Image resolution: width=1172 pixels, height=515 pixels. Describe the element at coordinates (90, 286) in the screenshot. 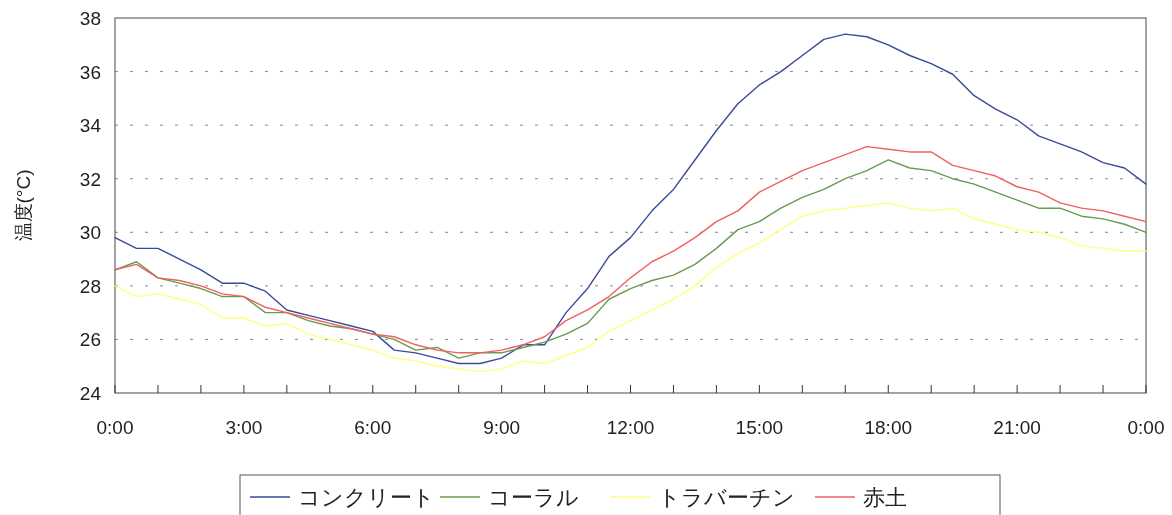

I see `y-tick-label: 28` at that location.